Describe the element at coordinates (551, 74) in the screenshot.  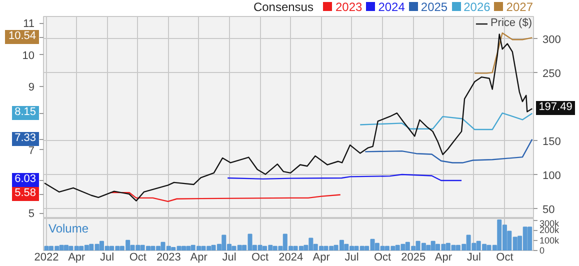
I see `y2-tick-label: 250` at that location.